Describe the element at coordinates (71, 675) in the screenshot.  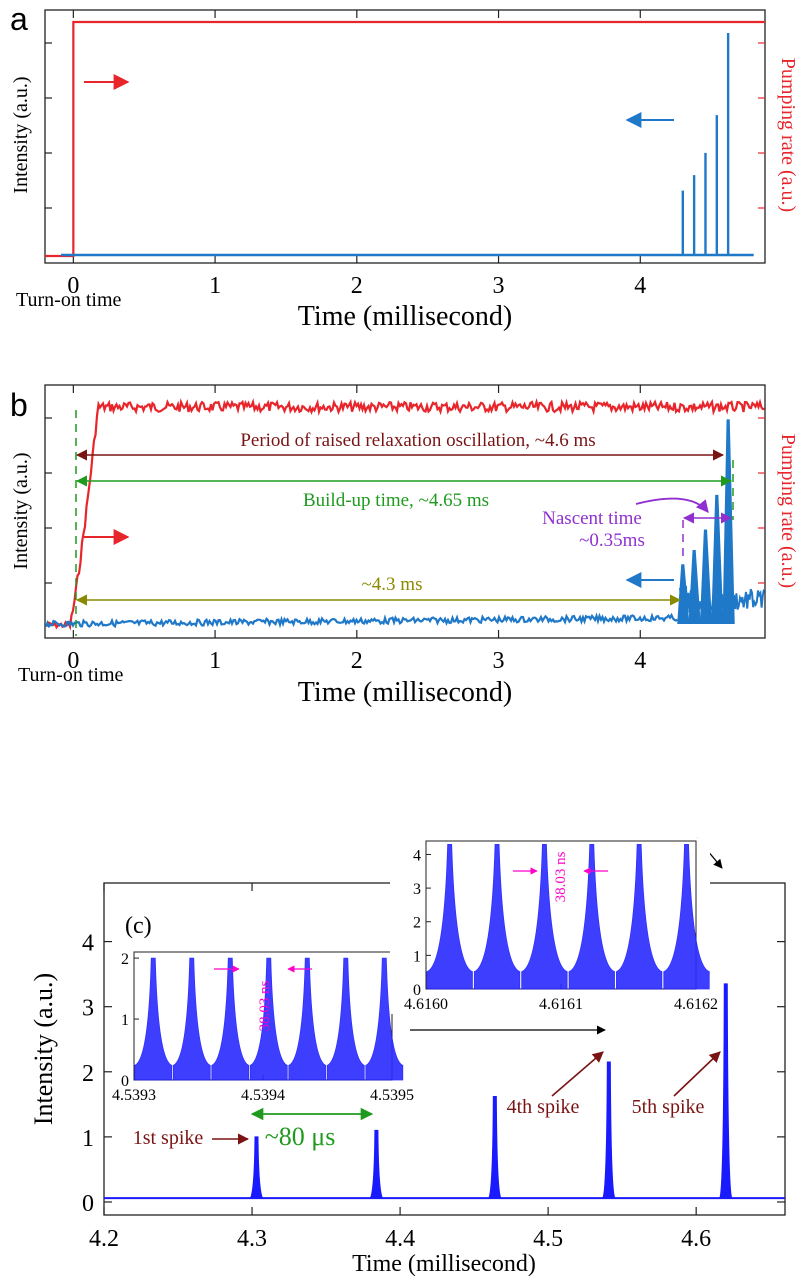
I see `panel-b-turn-on-label: Turn-on time` at that location.